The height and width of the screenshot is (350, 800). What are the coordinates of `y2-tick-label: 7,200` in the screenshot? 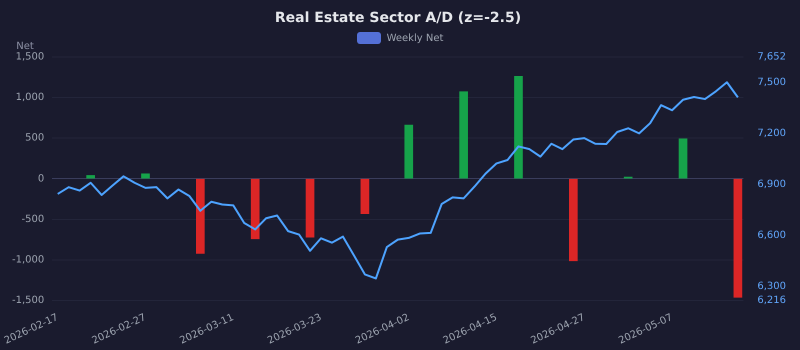 It's located at (771, 134).